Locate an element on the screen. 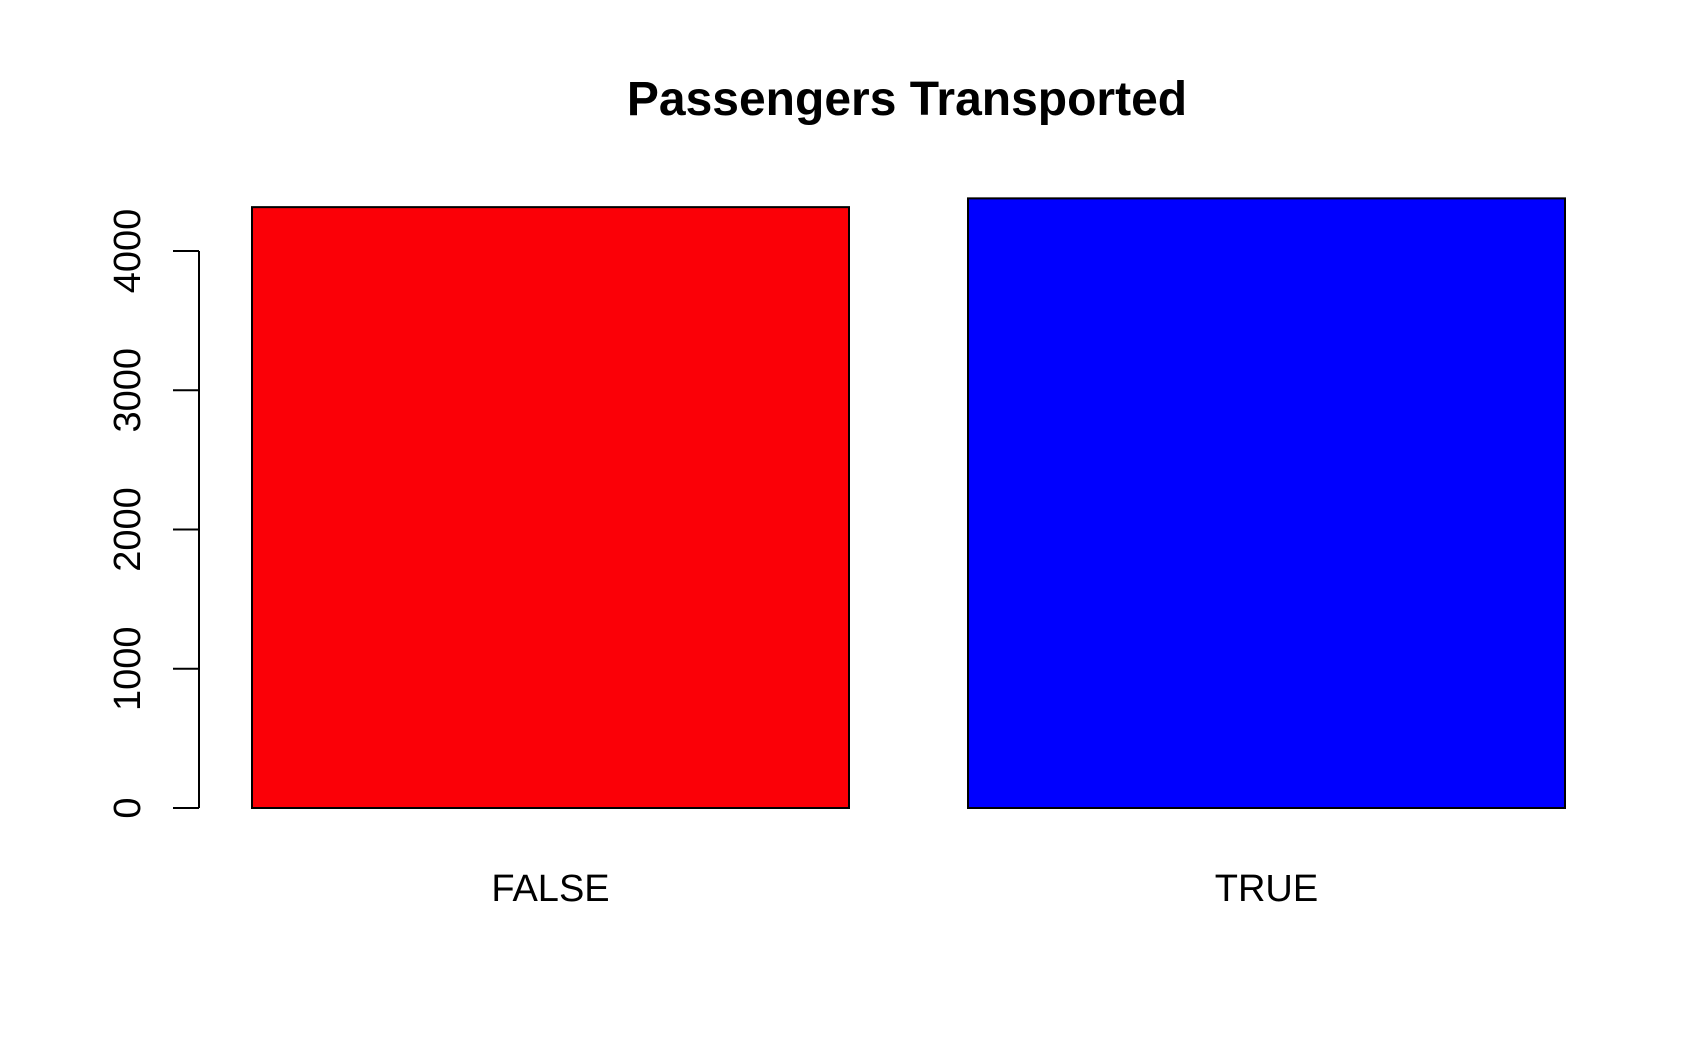 The image size is (1695, 1047). y-tick-label: 3000 is located at coordinates (128, 390).